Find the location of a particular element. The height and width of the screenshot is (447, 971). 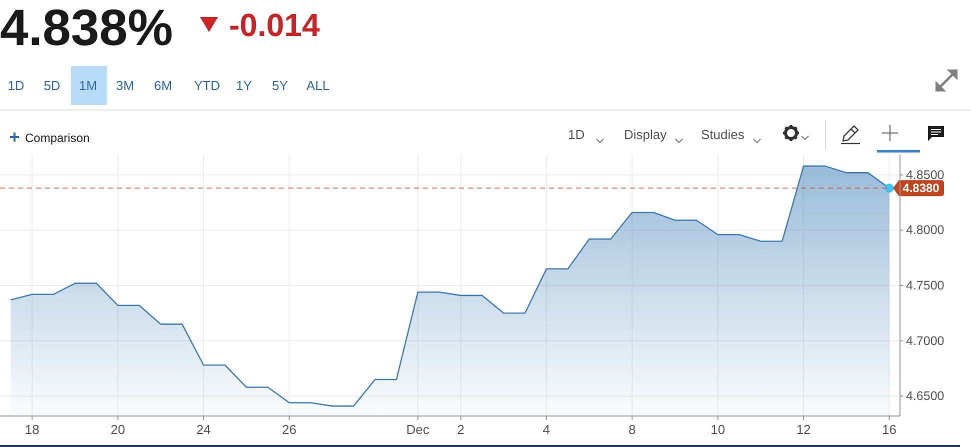

x-tick-label: 24 is located at coordinates (203, 429).